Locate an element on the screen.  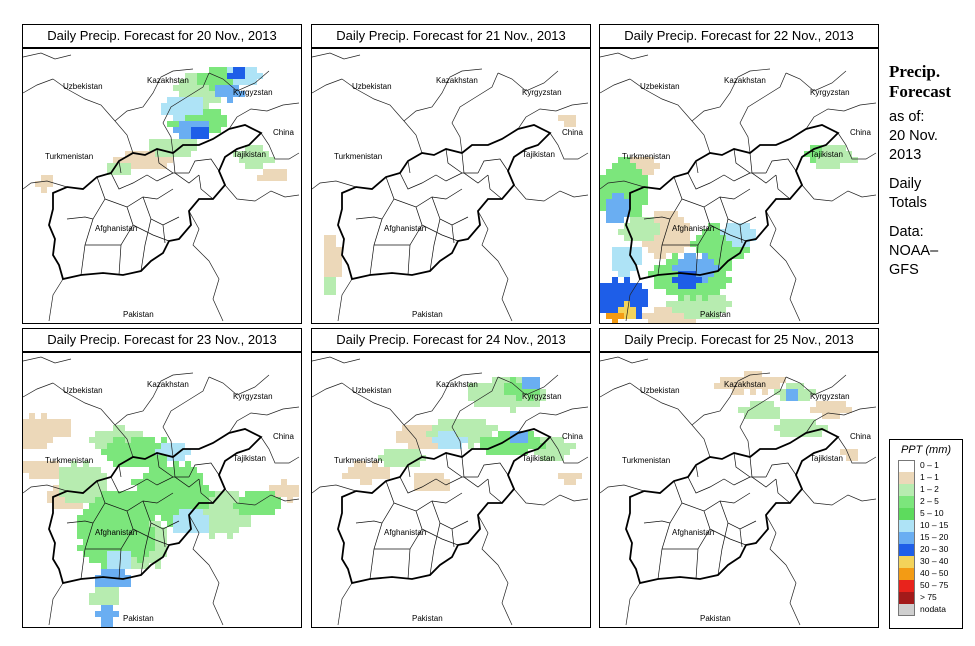
label-turkmenistan: Turkmenistan is located at coordinates (358, 460).